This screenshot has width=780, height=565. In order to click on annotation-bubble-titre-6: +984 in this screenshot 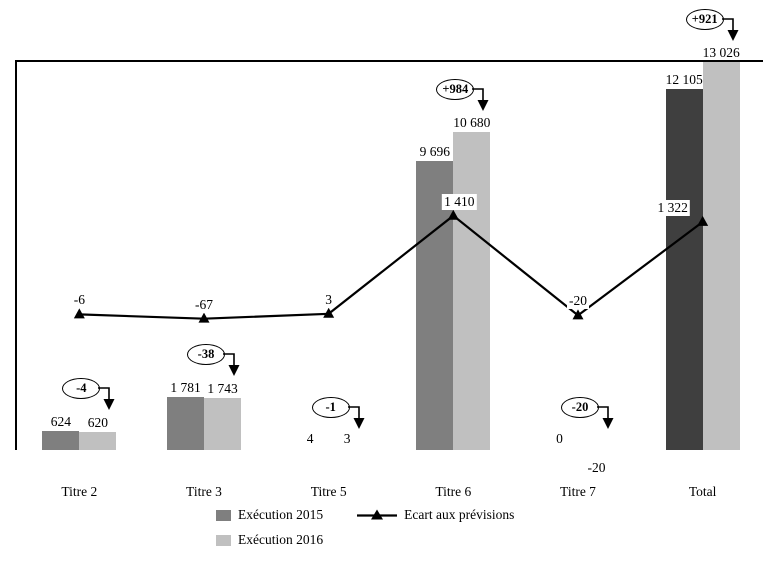, I will do `click(455, 89)`.